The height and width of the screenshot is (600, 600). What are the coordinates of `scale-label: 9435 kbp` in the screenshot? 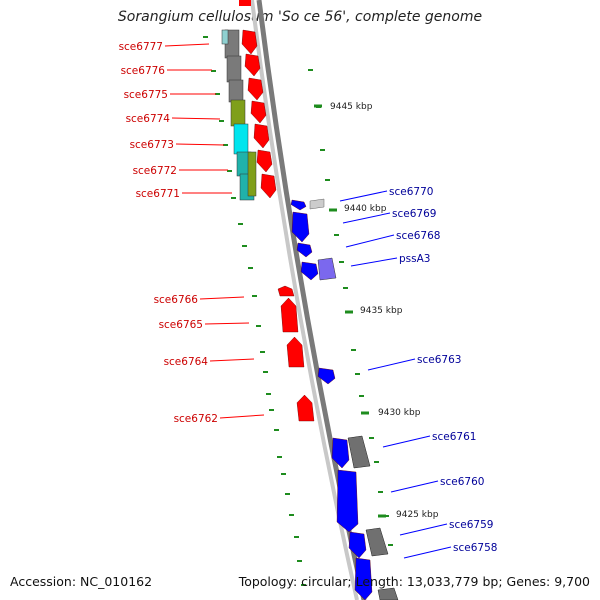 It's located at (381, 311).